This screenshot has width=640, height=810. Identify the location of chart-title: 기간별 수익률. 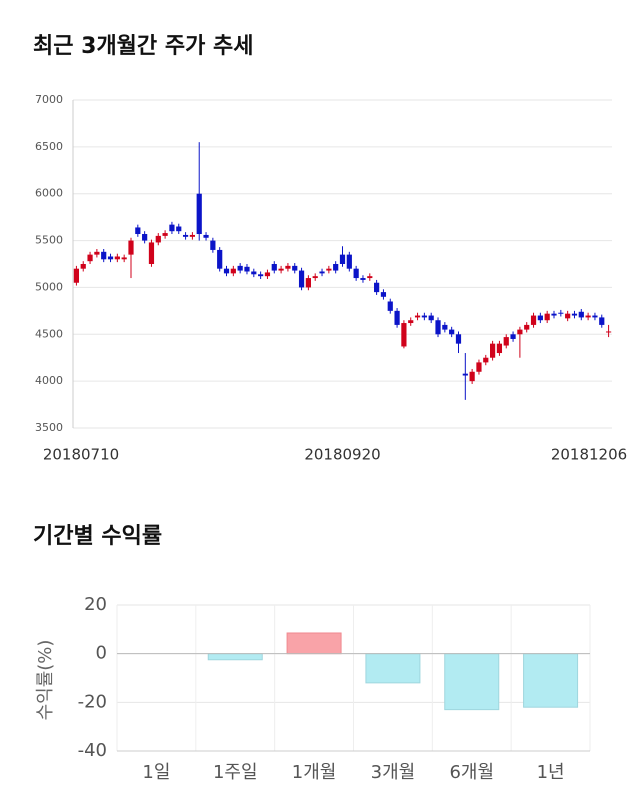
(97, 536).